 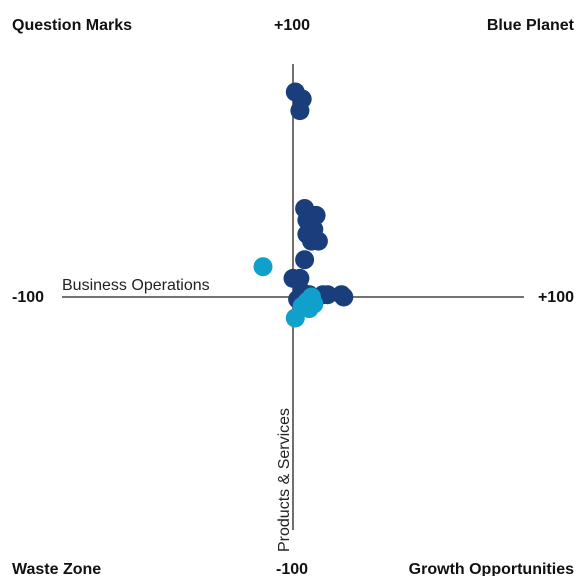 I want to click on y-axis-label: Products & Services, so click(x=284, y=480).